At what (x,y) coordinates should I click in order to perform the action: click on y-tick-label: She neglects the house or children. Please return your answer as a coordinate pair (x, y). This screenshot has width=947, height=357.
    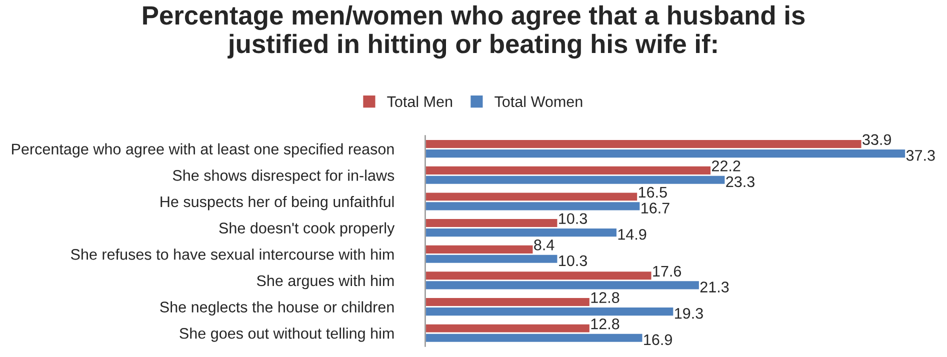
    Looking at the image, I should click on (277, 308).